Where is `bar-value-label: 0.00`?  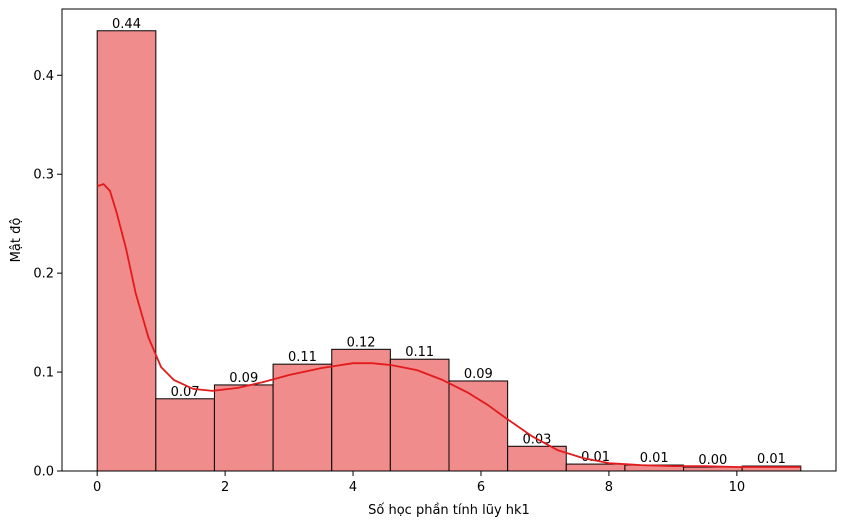
bar-value-label: 0.00 is located at coordinates (712, 460).